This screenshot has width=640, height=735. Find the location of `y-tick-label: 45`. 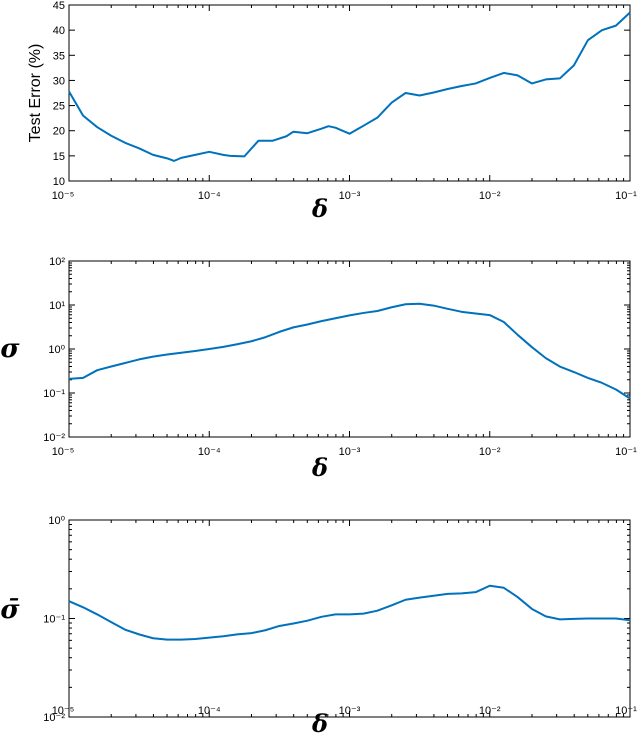

y-tick-label: 45 is located at coordinates (59, 6).